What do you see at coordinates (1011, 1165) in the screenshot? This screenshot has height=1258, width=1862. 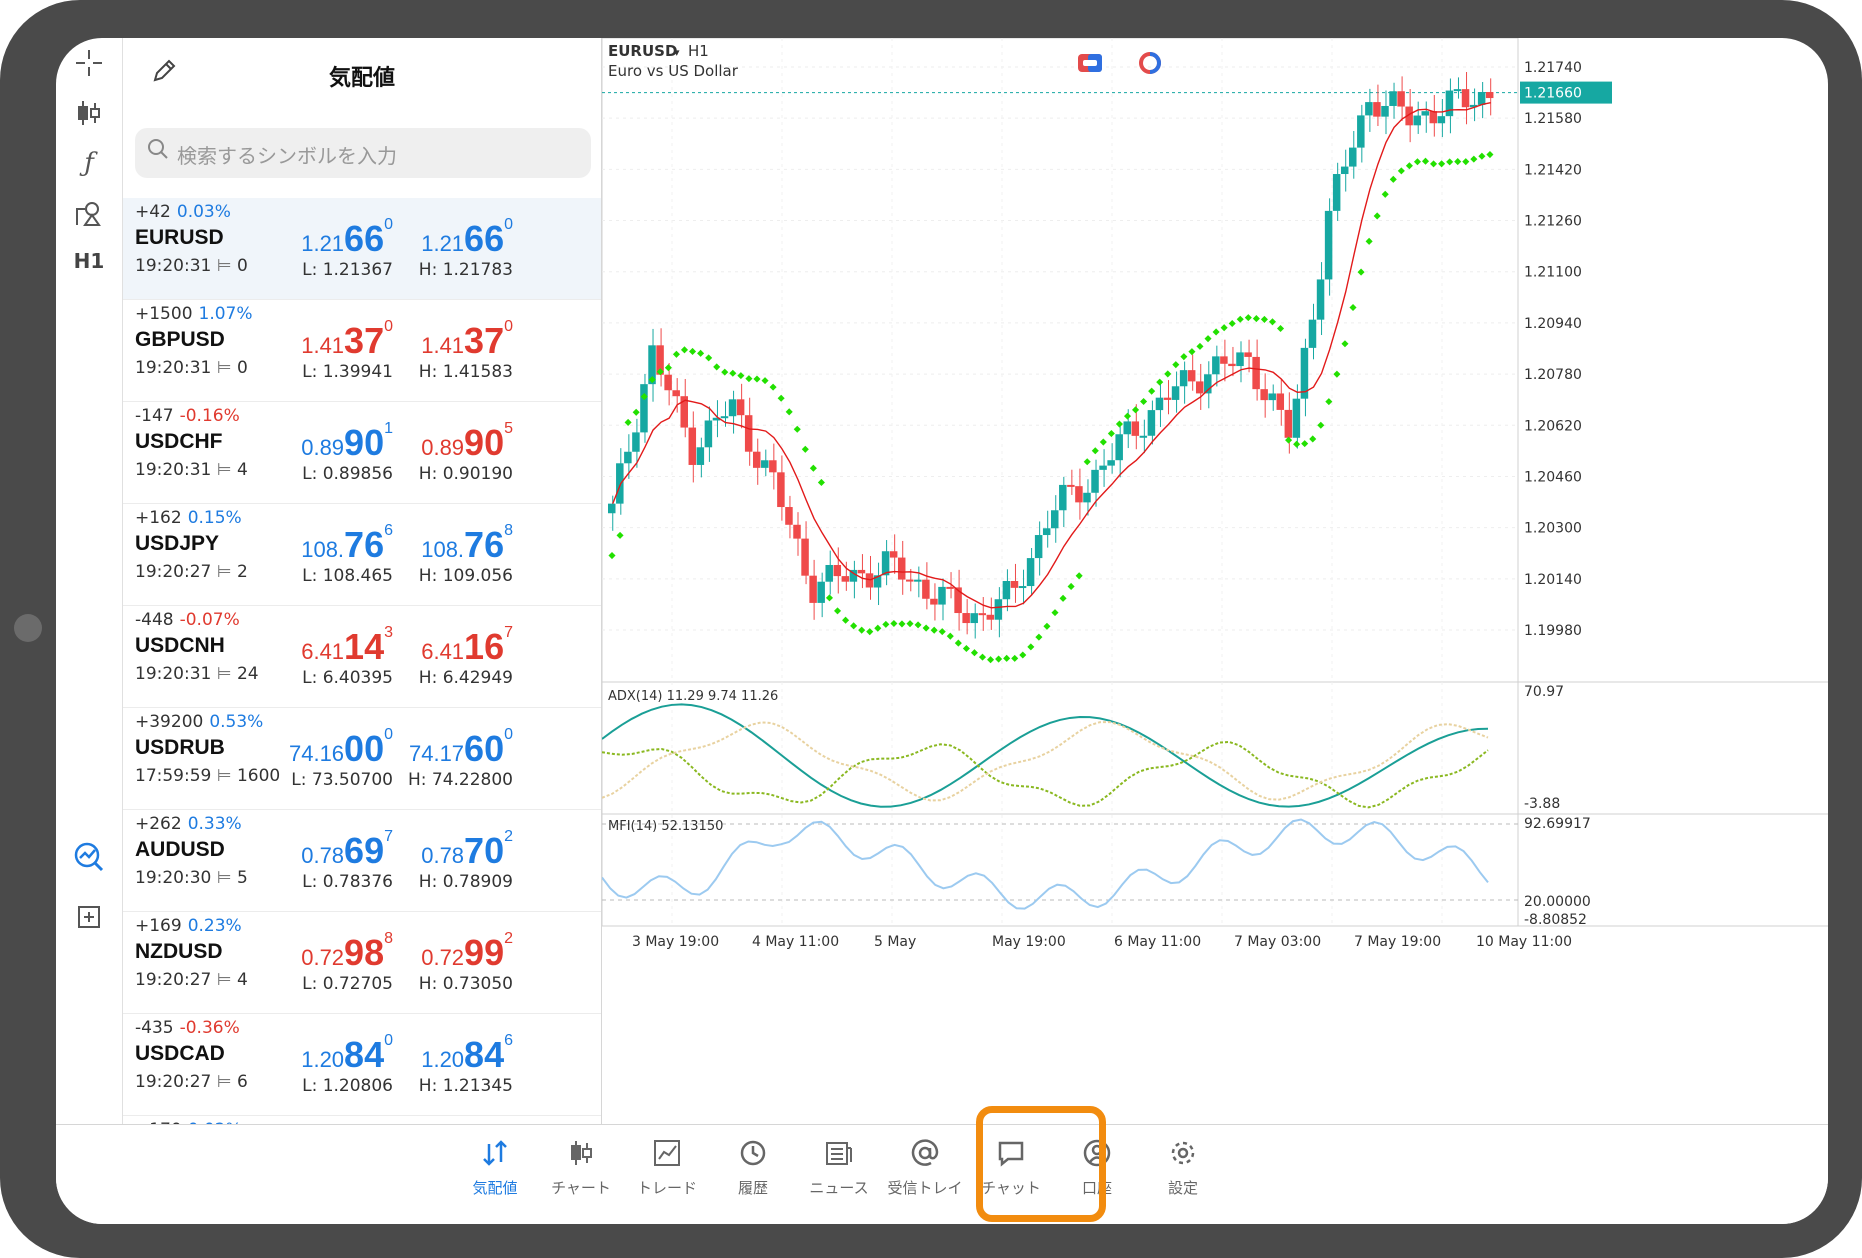 I see `nav-chat: チャット` at bounding box center [1011, 1165].